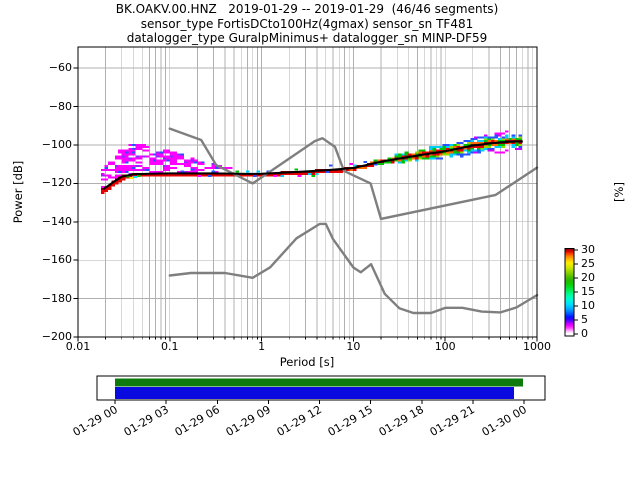 This screenshot has width=640, height=480. Describe the element at coordinates (56, 144) in the screenshot. I see `y-tick-label: −100` at that location.